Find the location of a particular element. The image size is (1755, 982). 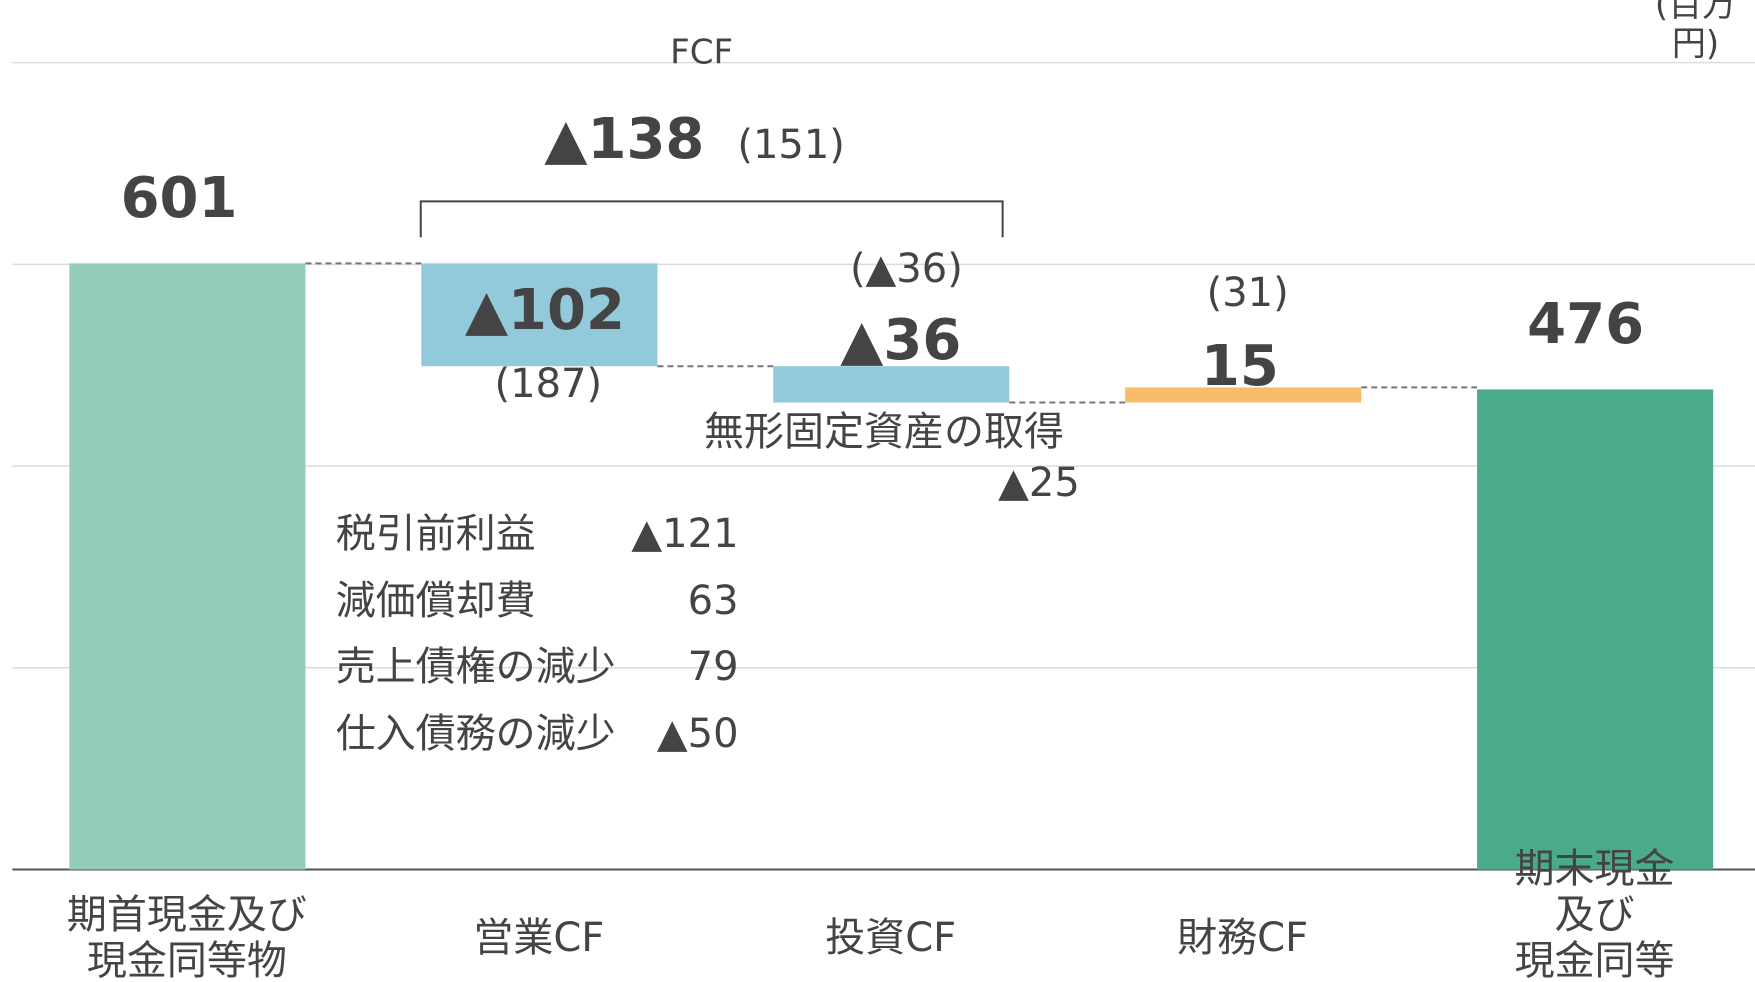

value-label: 476 is located at coordinates (1586, 324).